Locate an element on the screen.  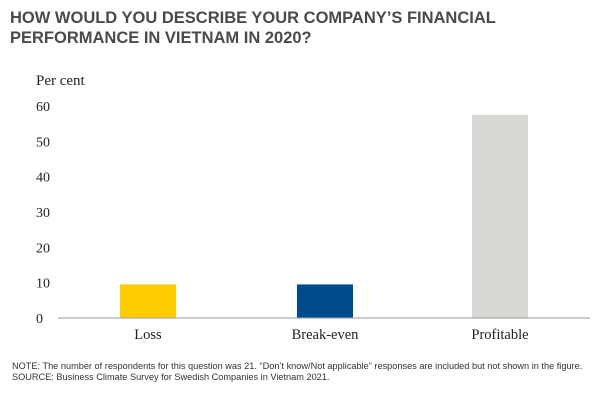
y-tick-label: 30 is located at coordinates (43, 213).